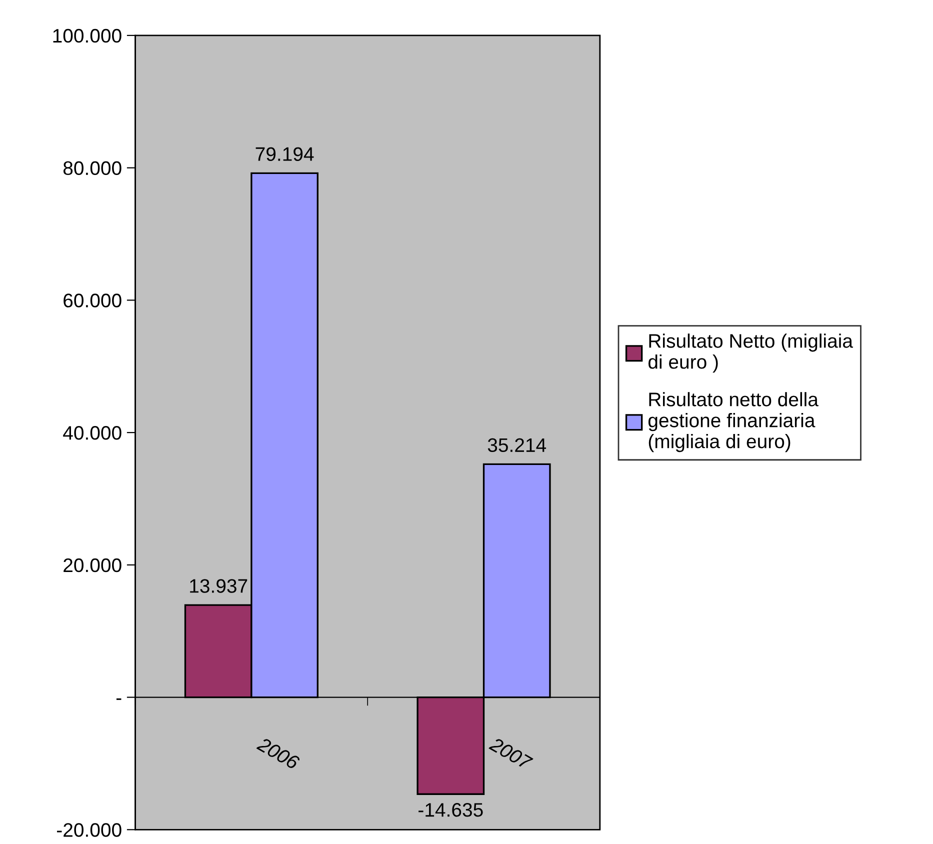 The height and width of the screenshot is (844, 933). What do you see at coordinates (278, 753) in the screenshot?
I see `x-tick-label: 2006` at bounding box center [278, 753].